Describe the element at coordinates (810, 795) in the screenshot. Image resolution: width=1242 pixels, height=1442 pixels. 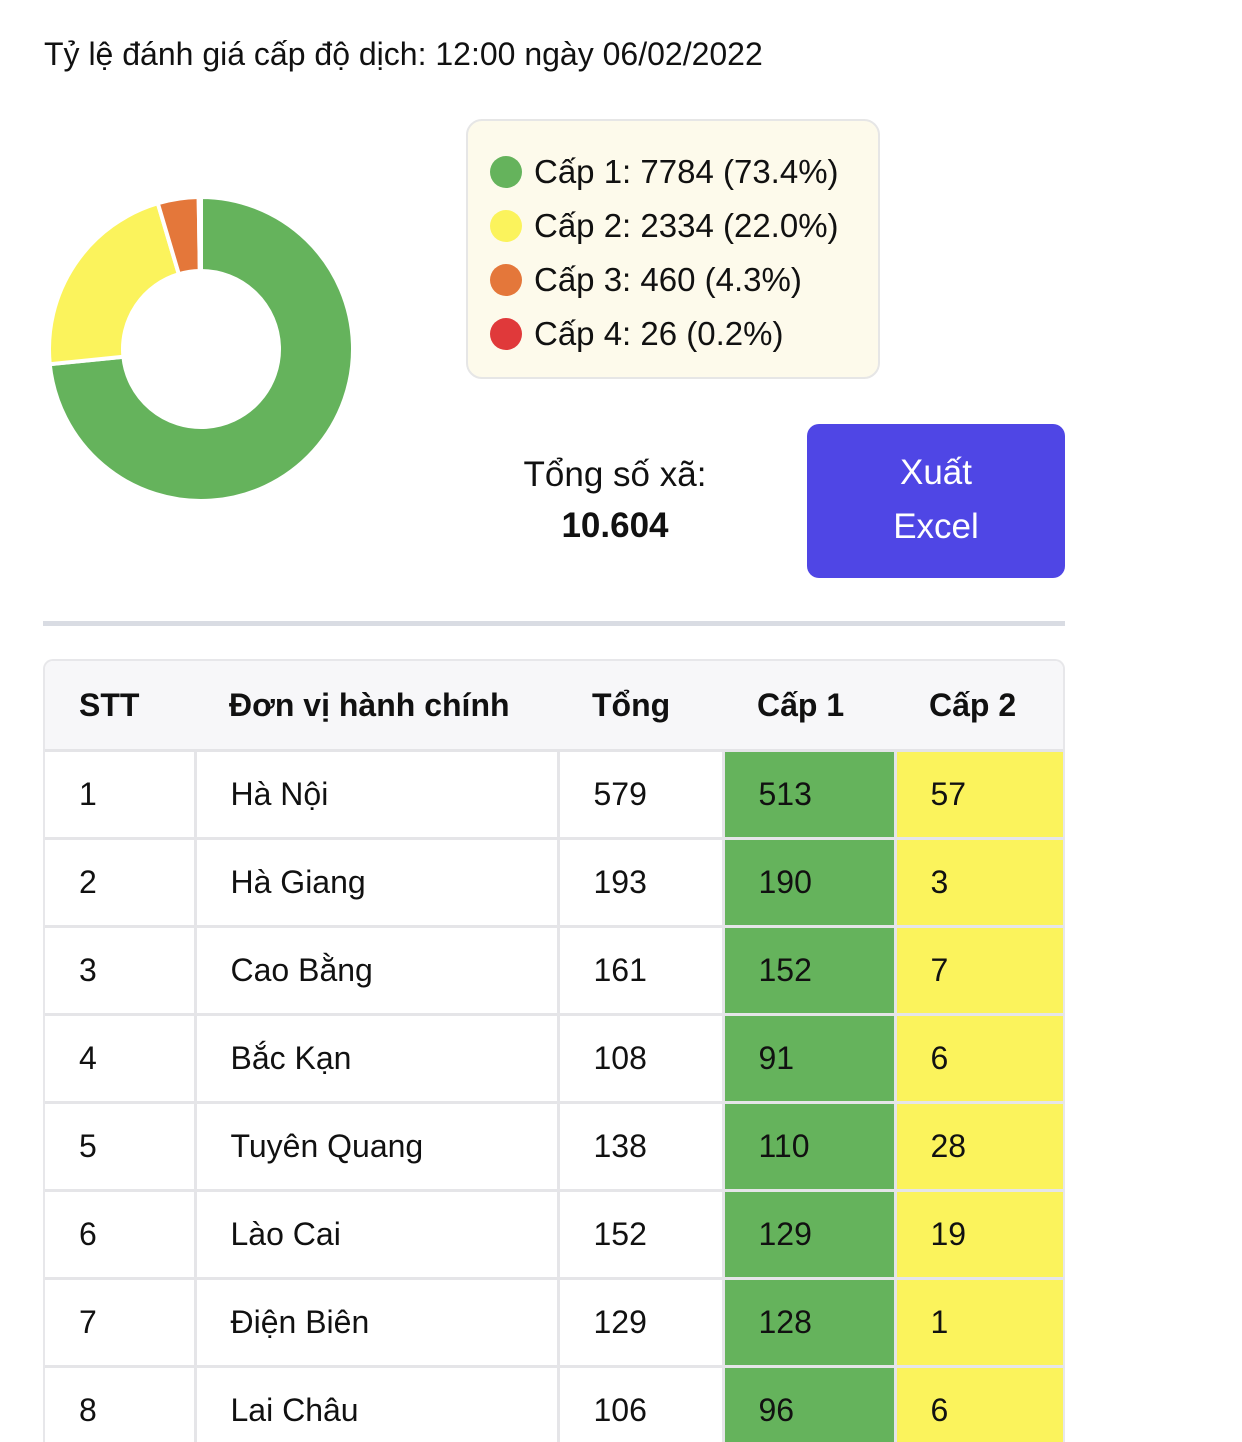
I see `cell-cap-1: 513` at that location.